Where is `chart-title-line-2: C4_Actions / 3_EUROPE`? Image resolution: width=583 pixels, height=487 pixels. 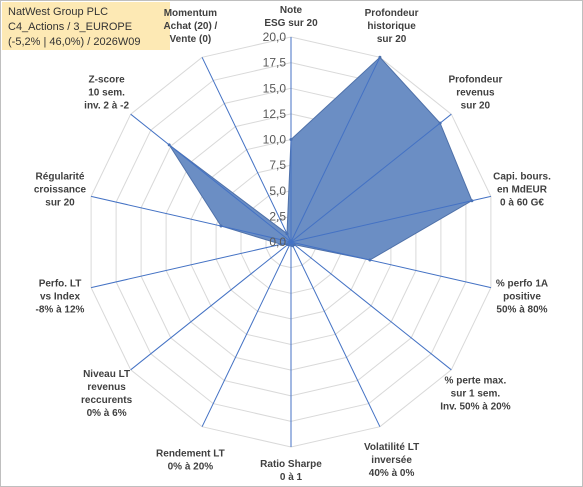 chart-title-line-2: C4_Actions / 3_EUROPE is located at coordinates (70, 27).